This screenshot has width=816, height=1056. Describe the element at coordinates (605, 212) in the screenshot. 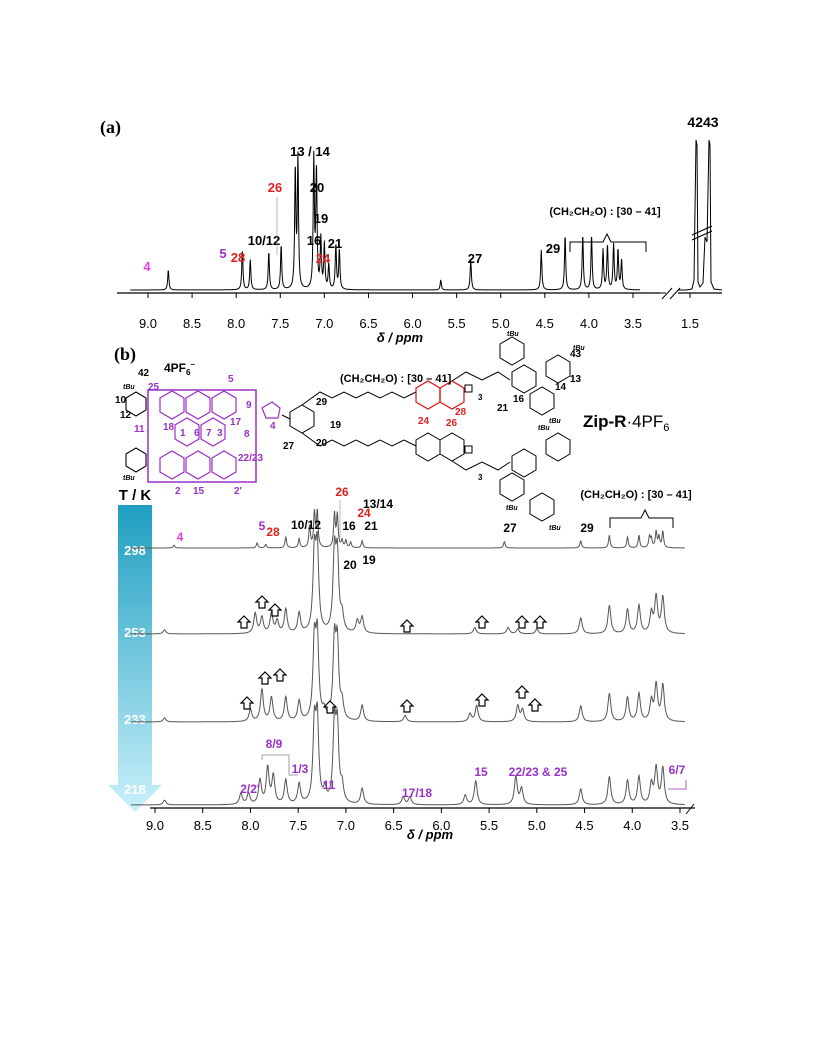

I see `label-a-ch2: (CH₂CH₂O) : [30 – 41]` at that location.